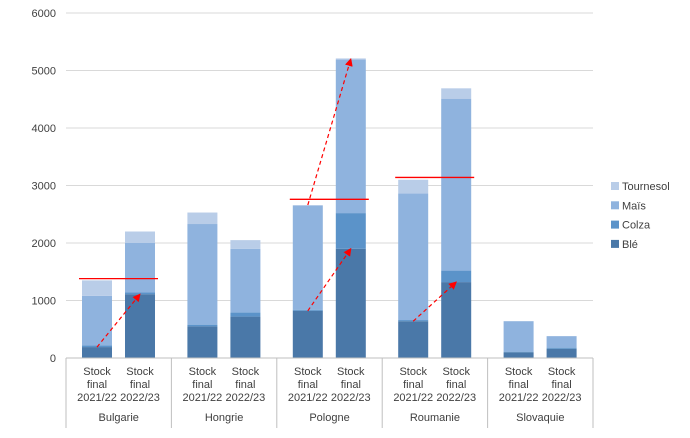 Image resolution: width=690 pixels, height=438 pixels. Describe the element at coordinates (53, 359) in the screenshot. I see `y-tick-label: 0` at that location.